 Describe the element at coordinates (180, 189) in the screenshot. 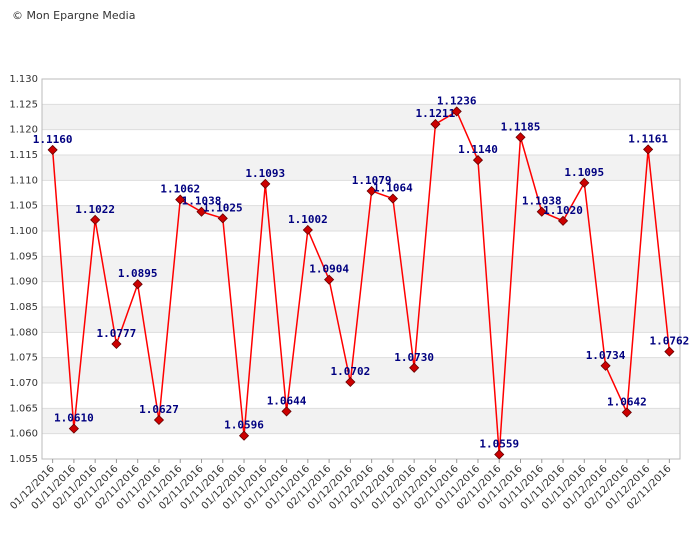

I see `value-label: 1.1062` at that location.